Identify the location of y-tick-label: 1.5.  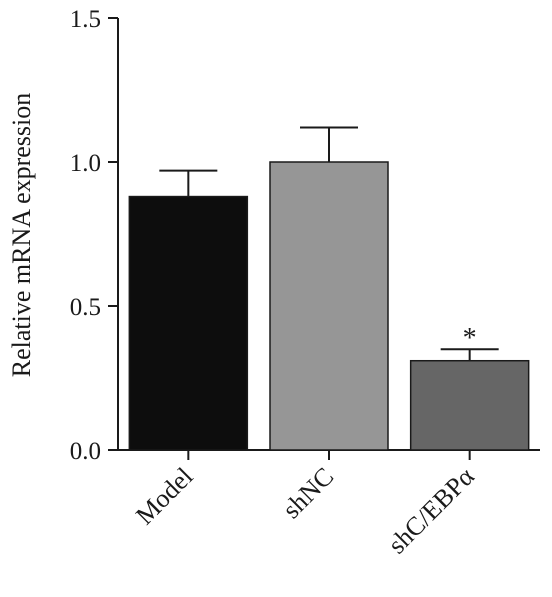
(85, 19).